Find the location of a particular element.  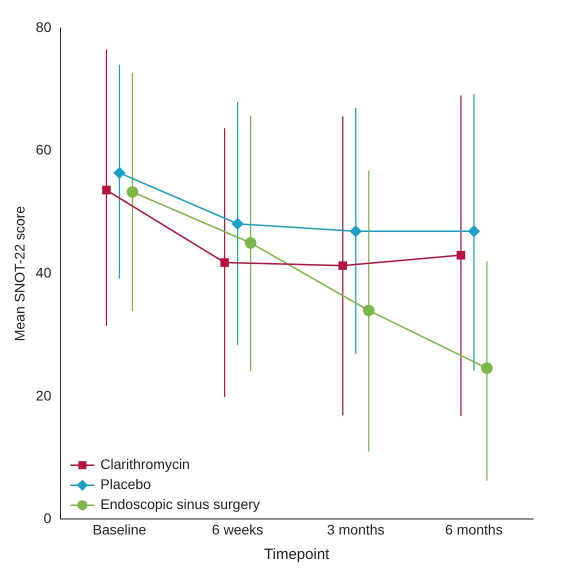

y-tick-label: 20 is located at coordinates (44, 395).